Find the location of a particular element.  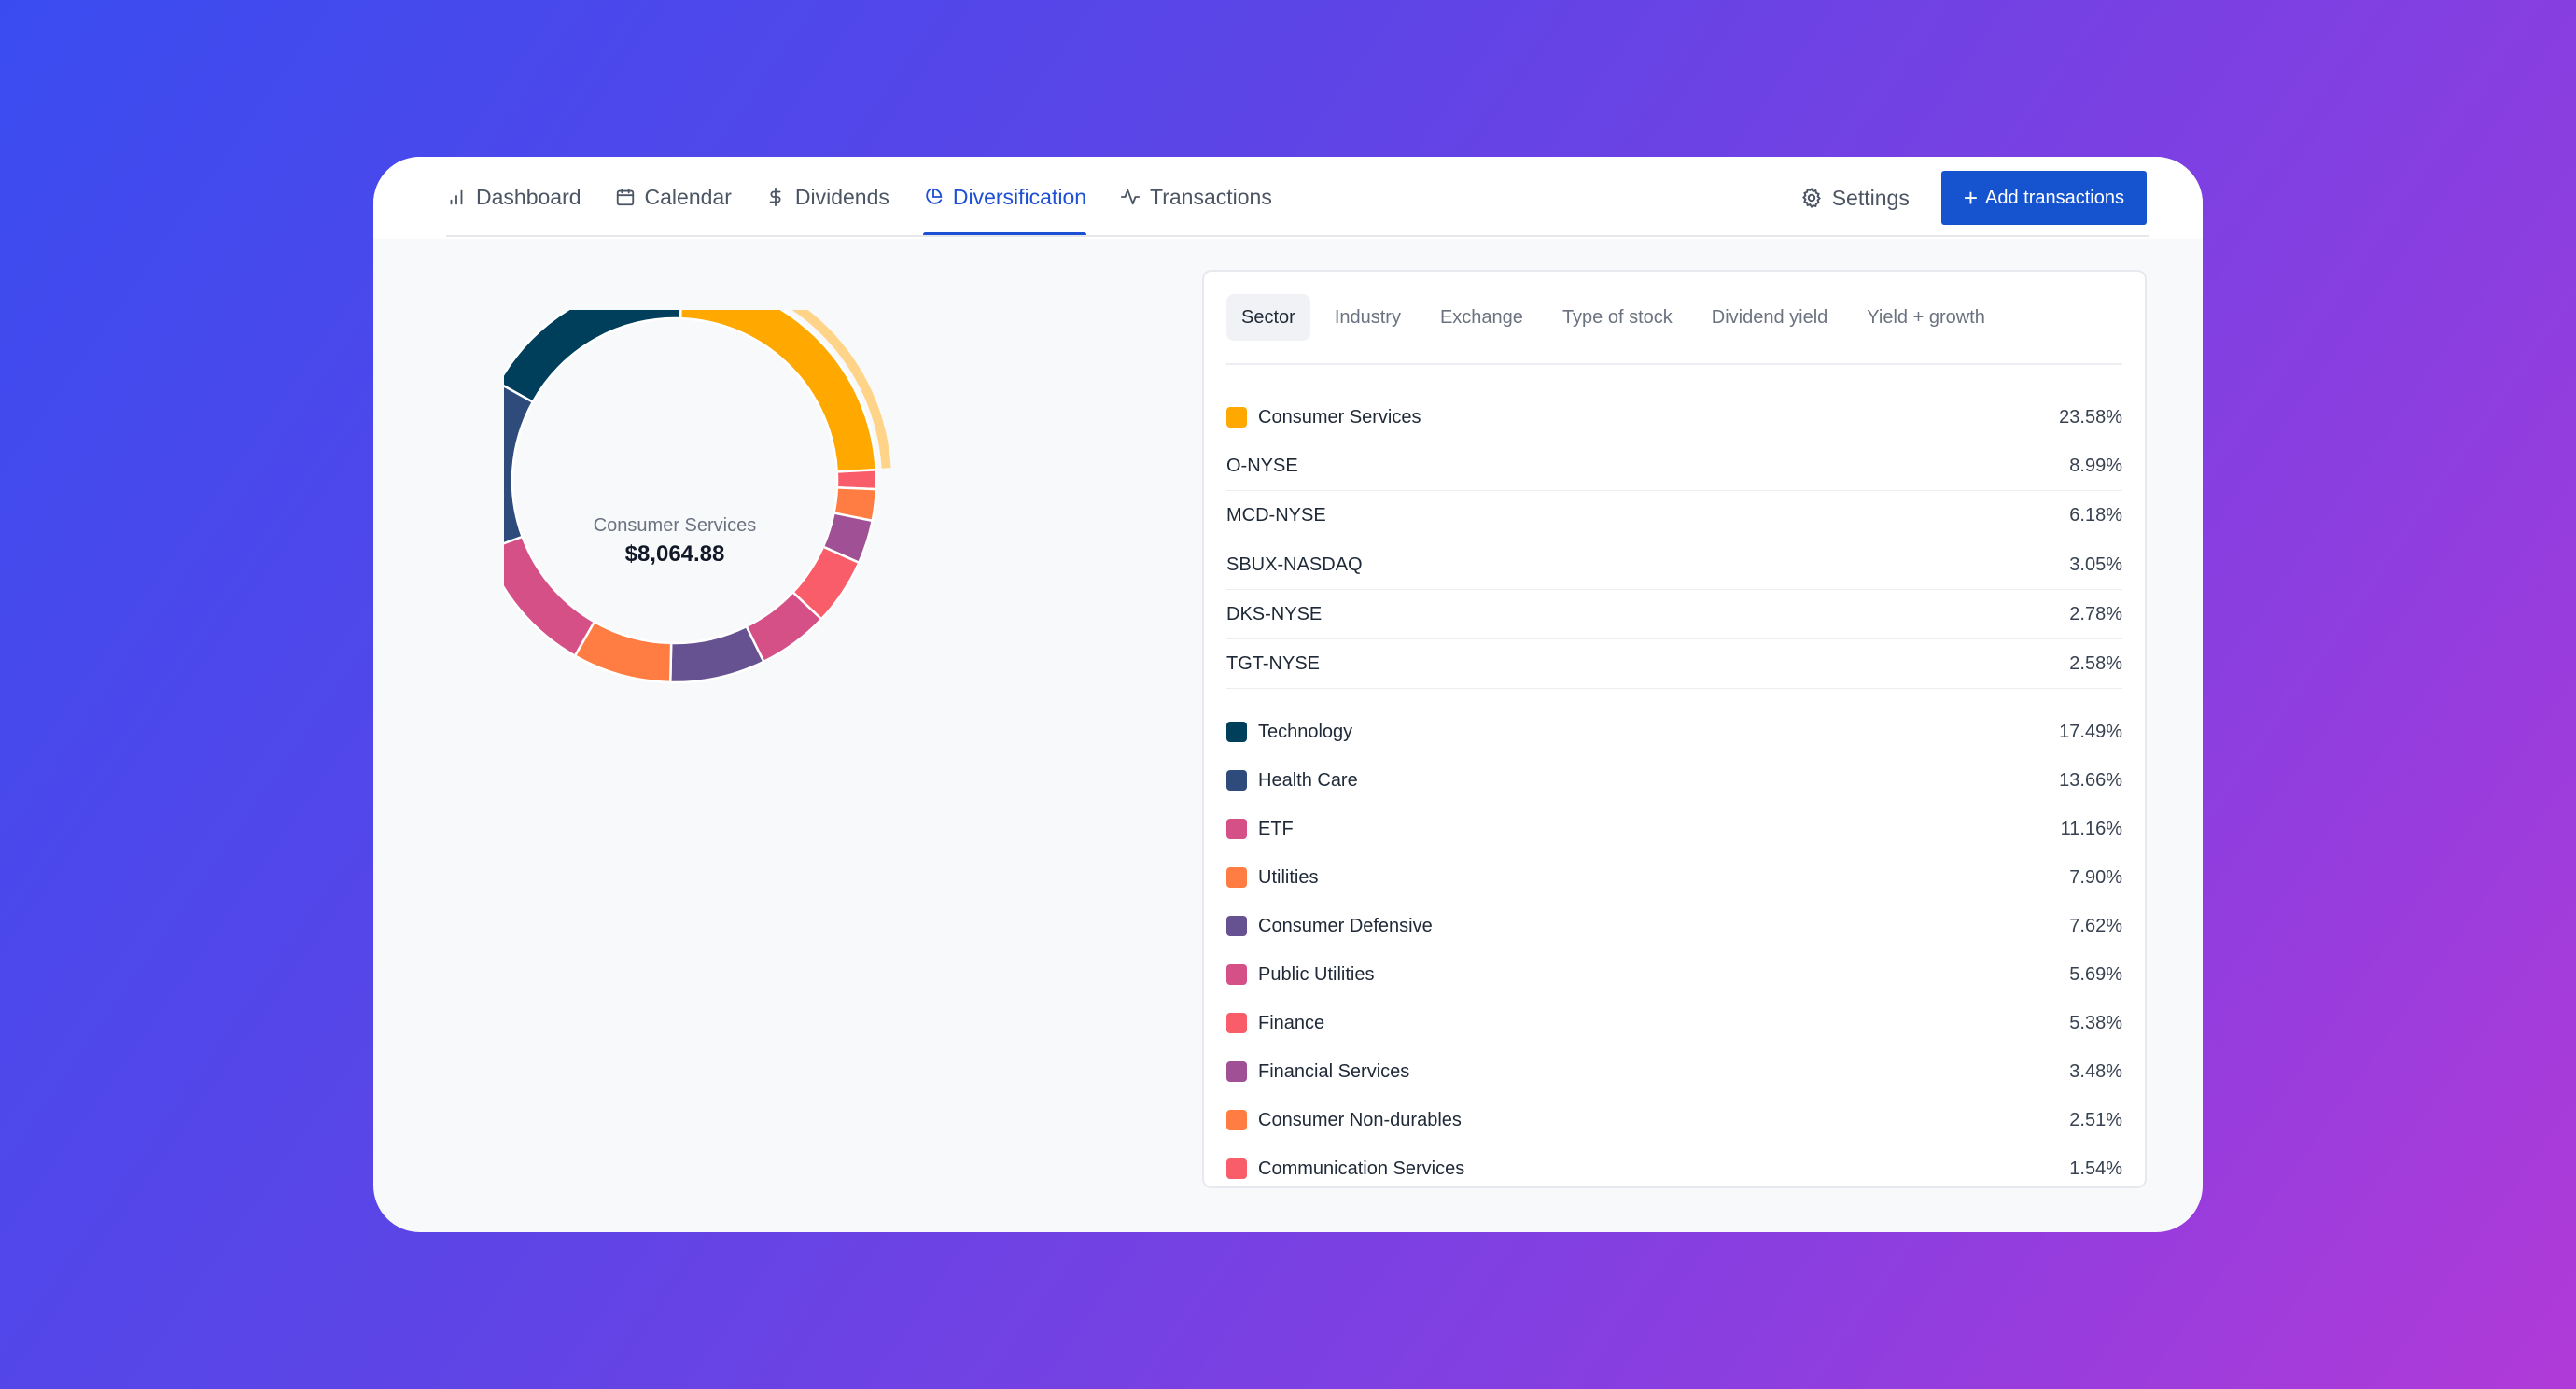

sector-label: Health Care is located at coordinates (1308, 780).